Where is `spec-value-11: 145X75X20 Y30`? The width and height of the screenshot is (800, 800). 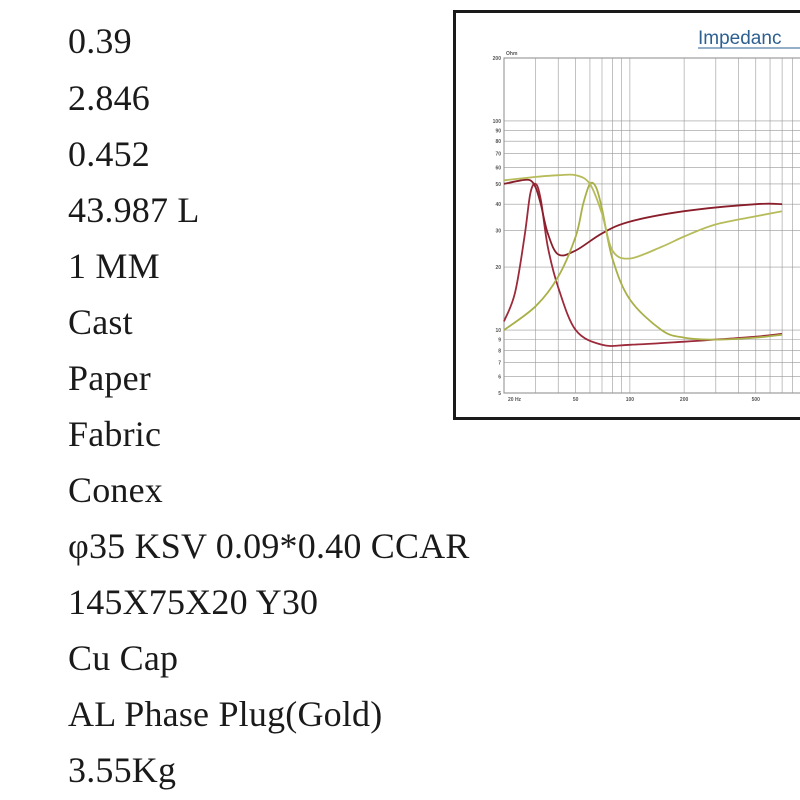 spec-value-11: 145X75X20 Y30 is located at coordinates (193, 602).